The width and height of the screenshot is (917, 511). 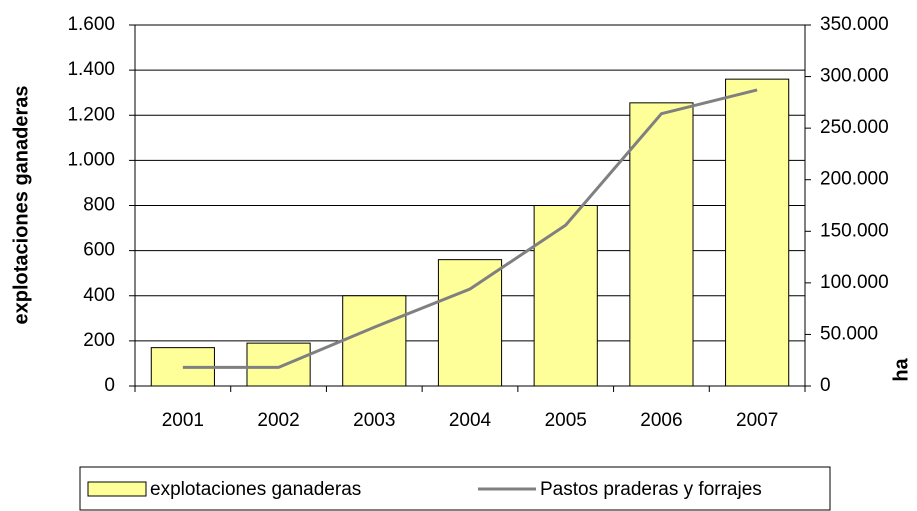 I want to click on y2-tick-label: 150.000, so click(x=854, y=230).